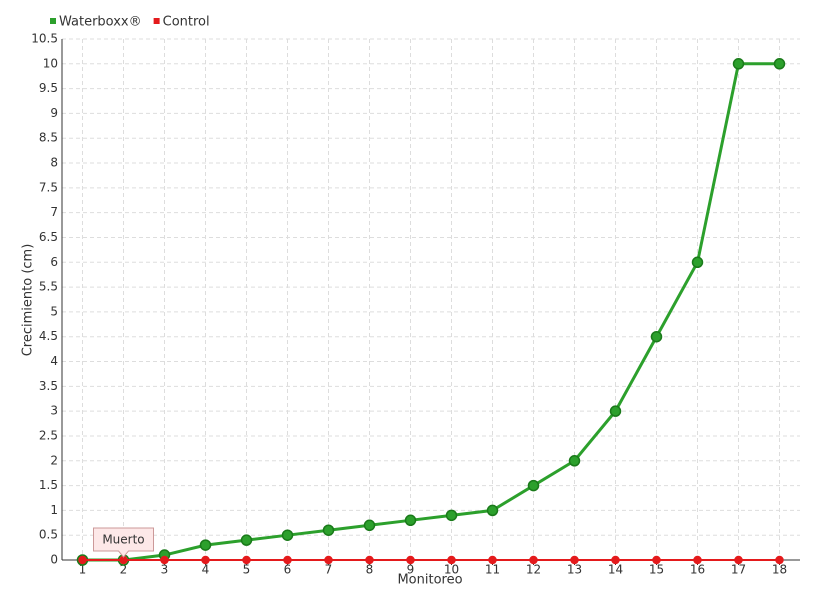  What do you see at coordinates (247, 570) in the screenshot?
I see `x-tick-label: 5` at bounding box center [247, 570].